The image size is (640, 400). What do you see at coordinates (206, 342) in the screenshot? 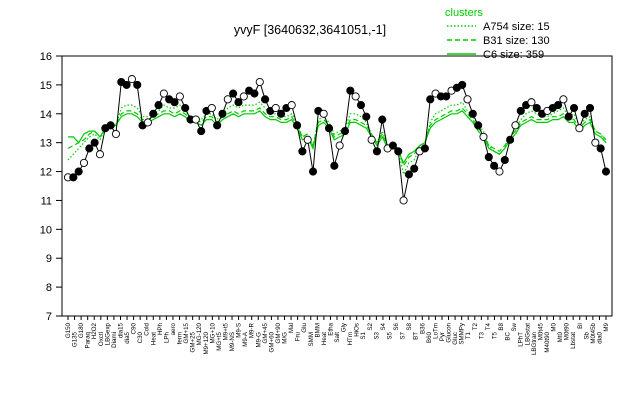
I see `x-tick-label: M9+120` at bounding box center [206, 342].